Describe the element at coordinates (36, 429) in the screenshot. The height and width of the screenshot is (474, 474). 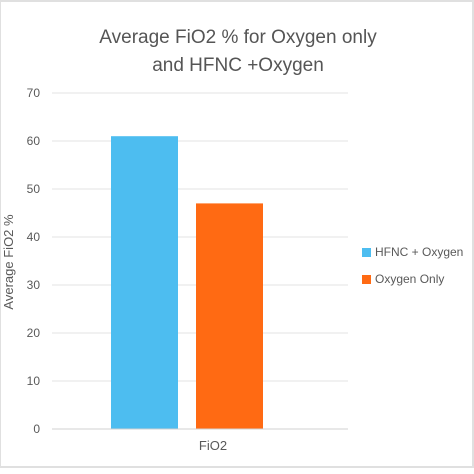
I see `y-tick-label: 0` at that location.